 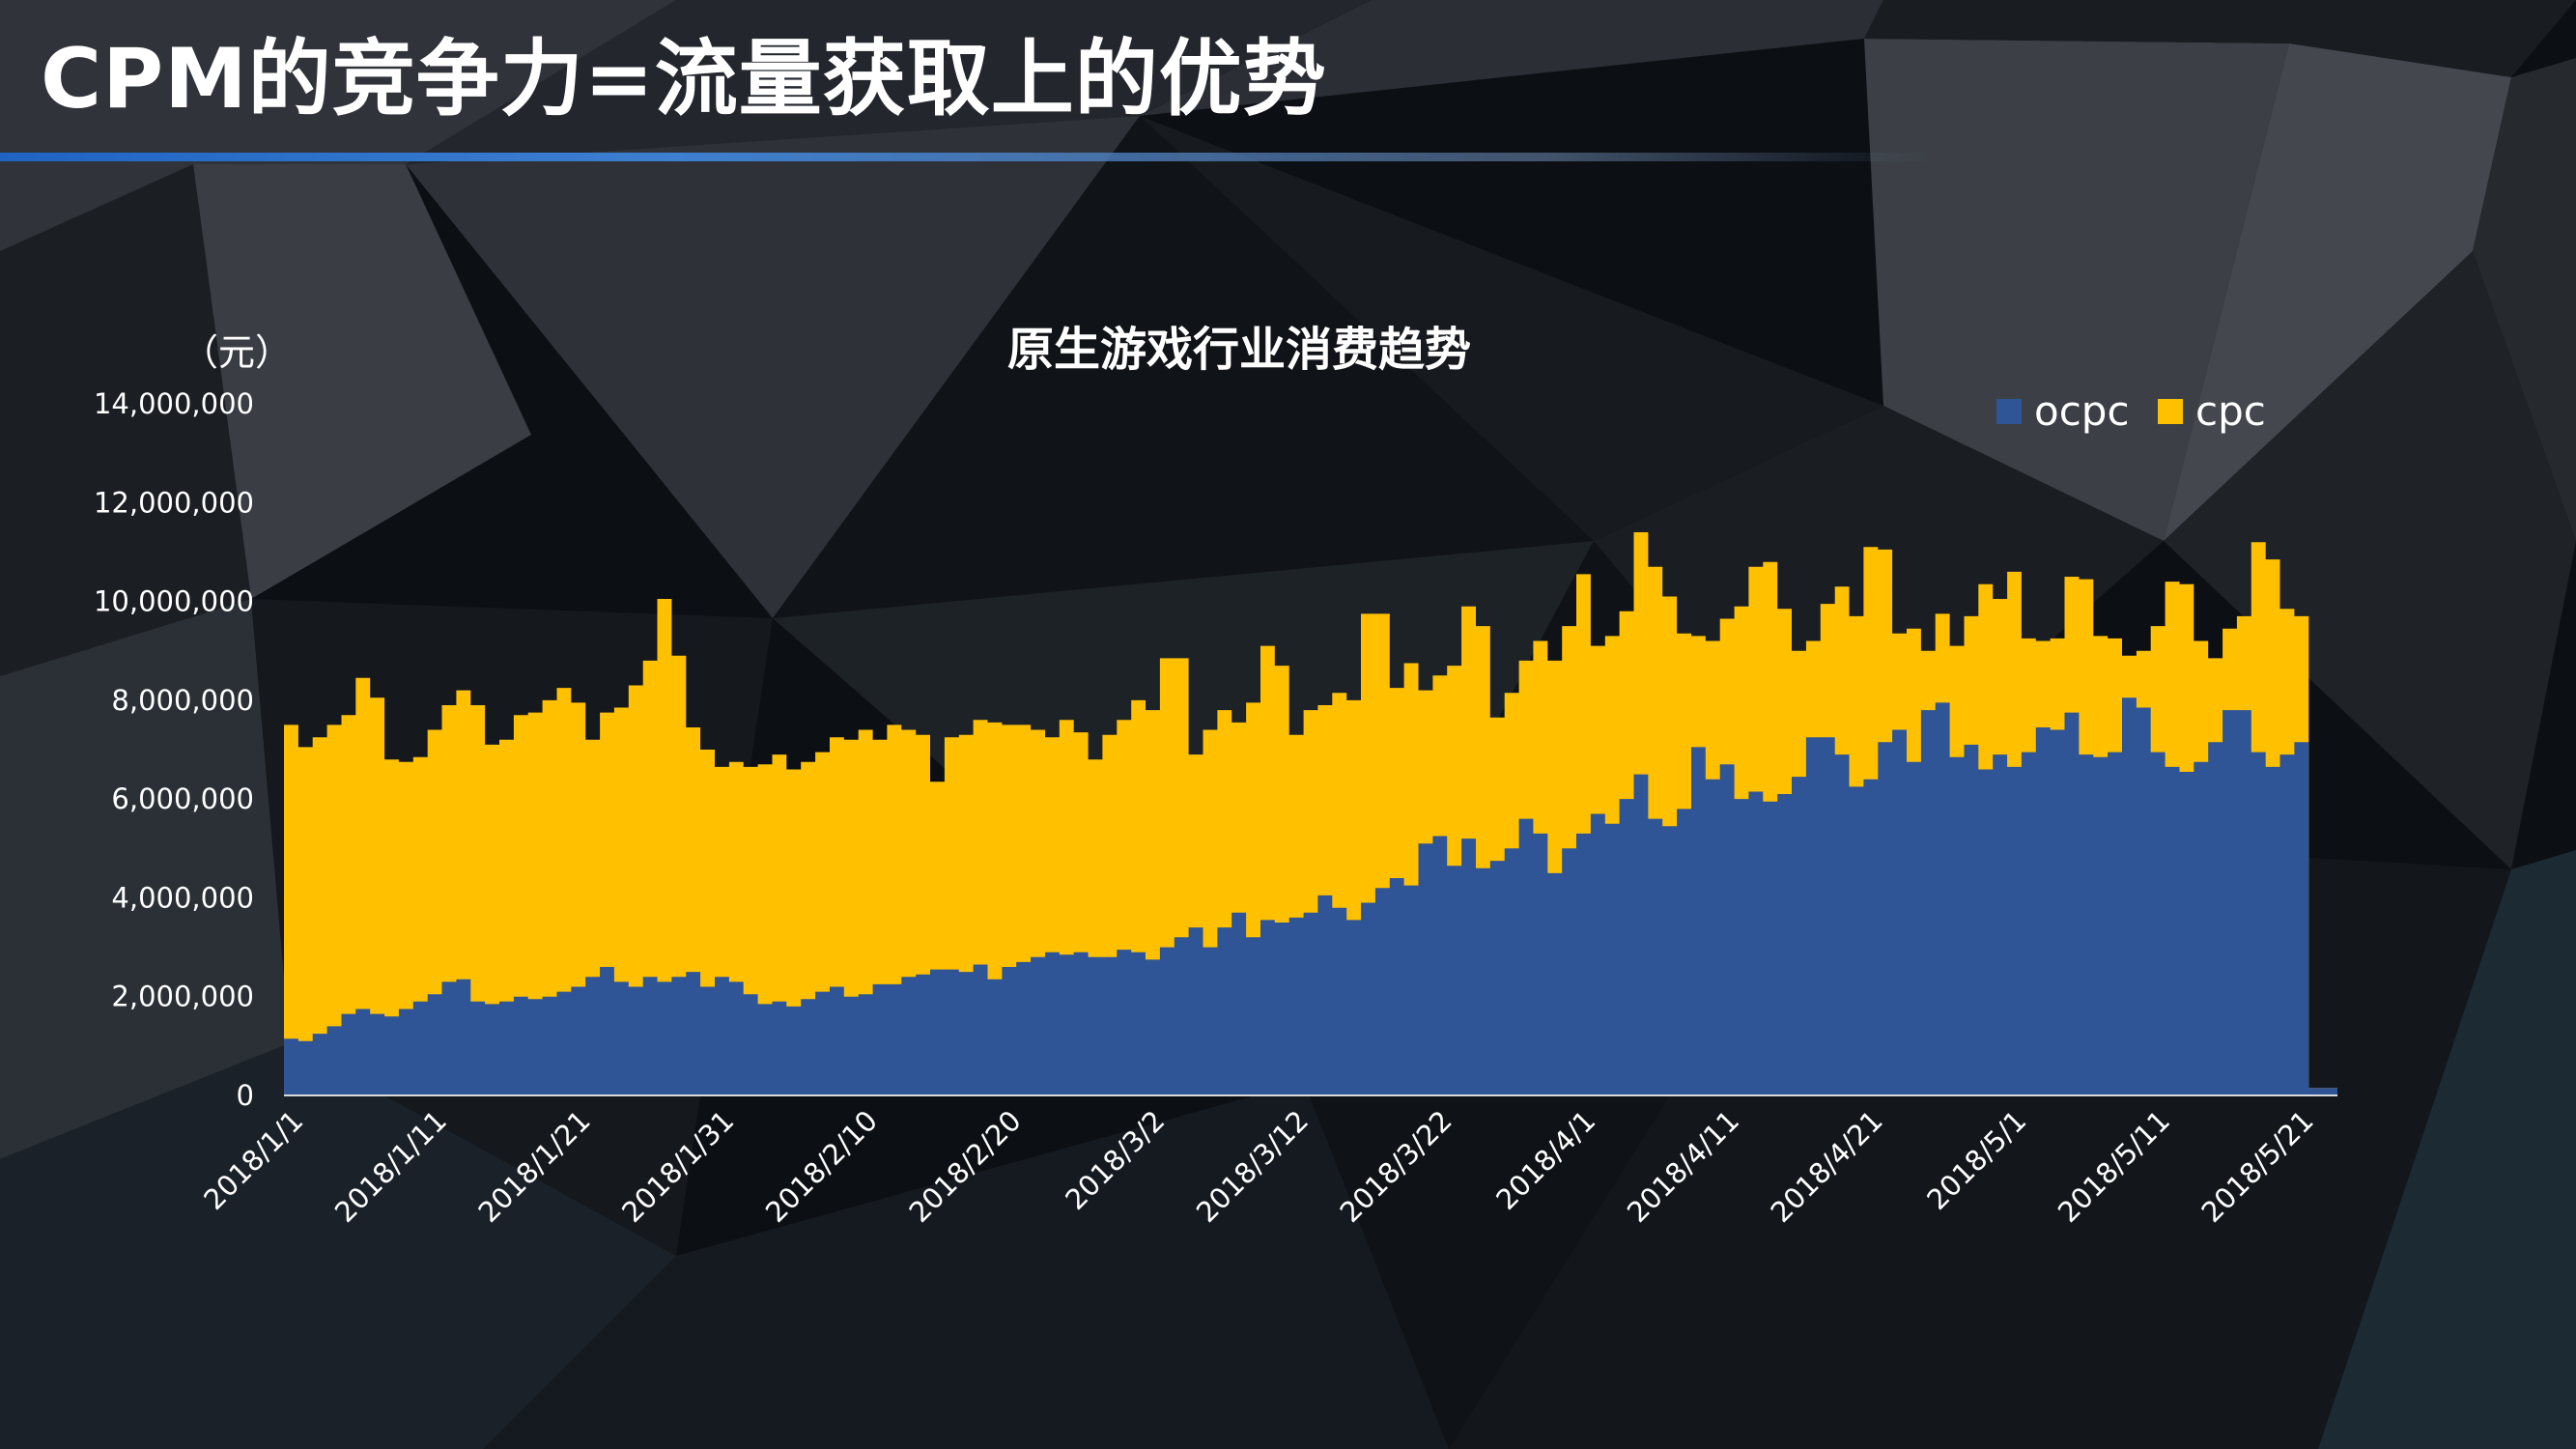 I want to click on slide-title: CPM的竞争力=流量获取上的优势, so click(x=684, y=79).